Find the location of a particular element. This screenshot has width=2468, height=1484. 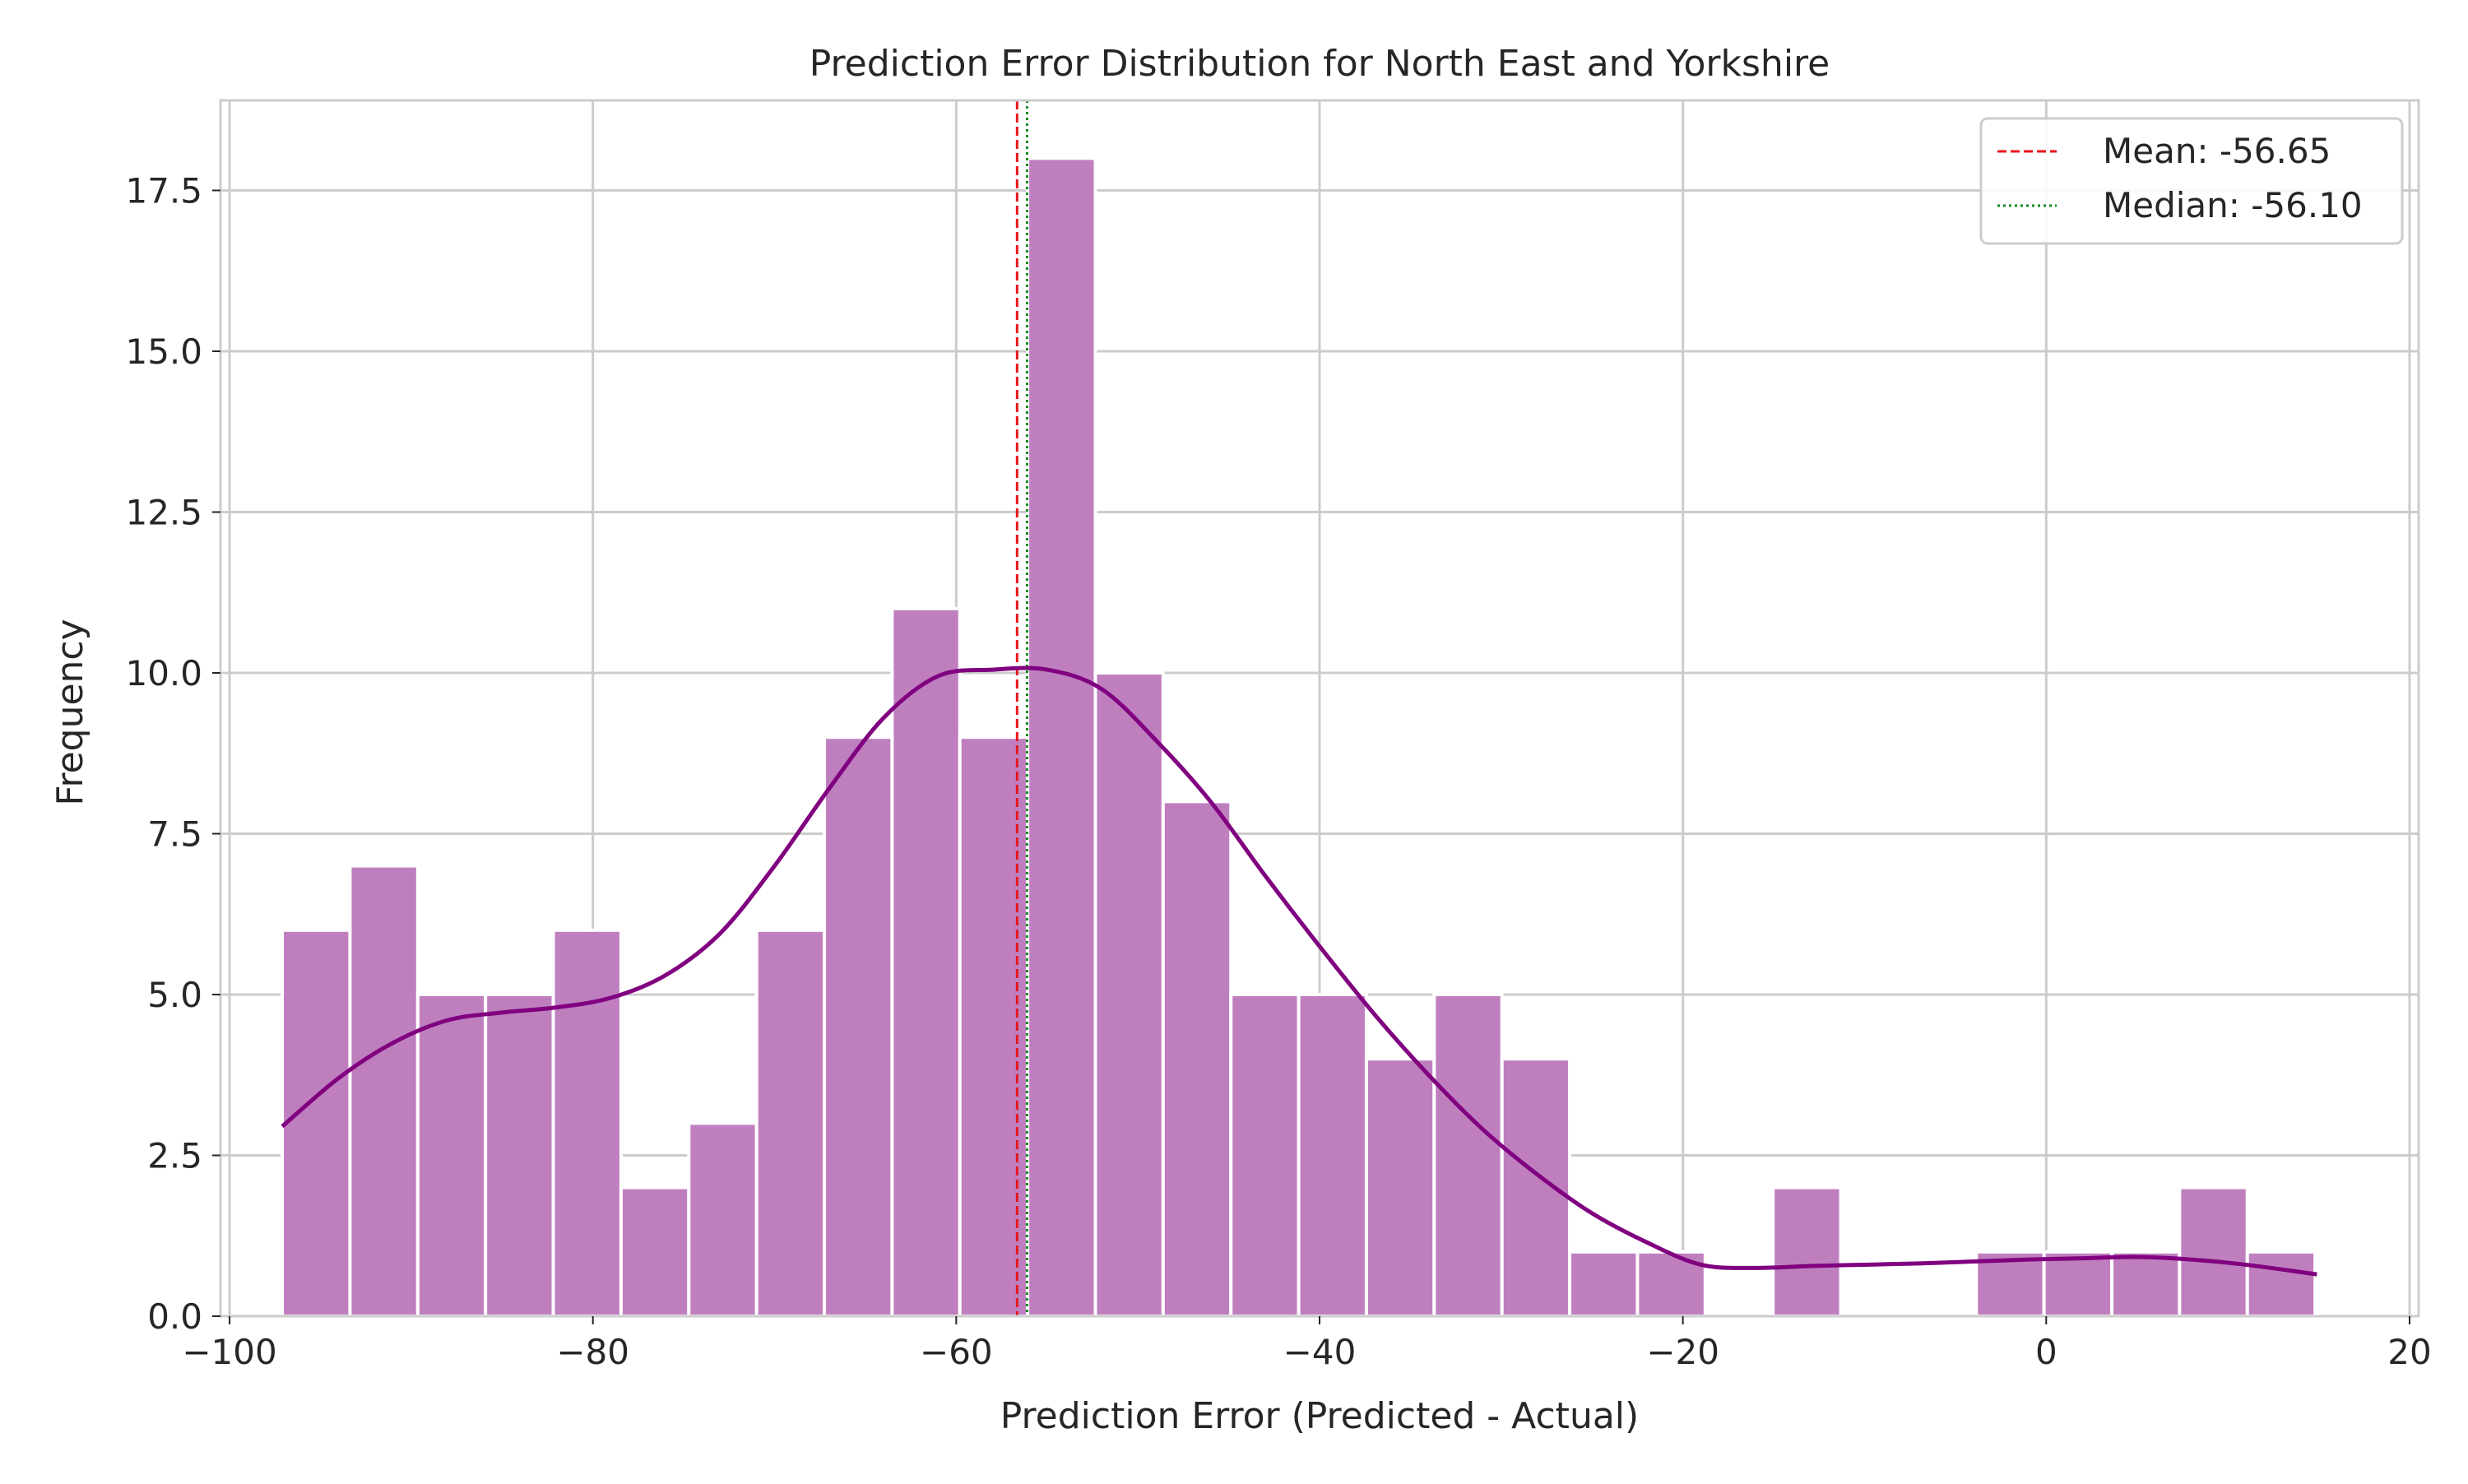

legend: Mean: -56.65 Median: -56.10 is located at coordinates (2191, 181).